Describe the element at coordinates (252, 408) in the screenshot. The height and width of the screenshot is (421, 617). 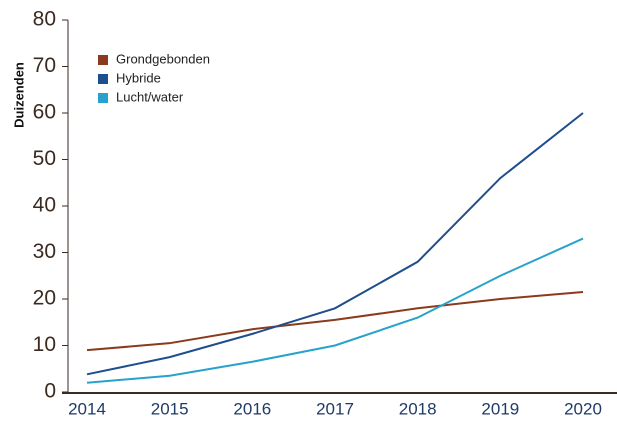
I see `x-tick-label: 2016` at that location.